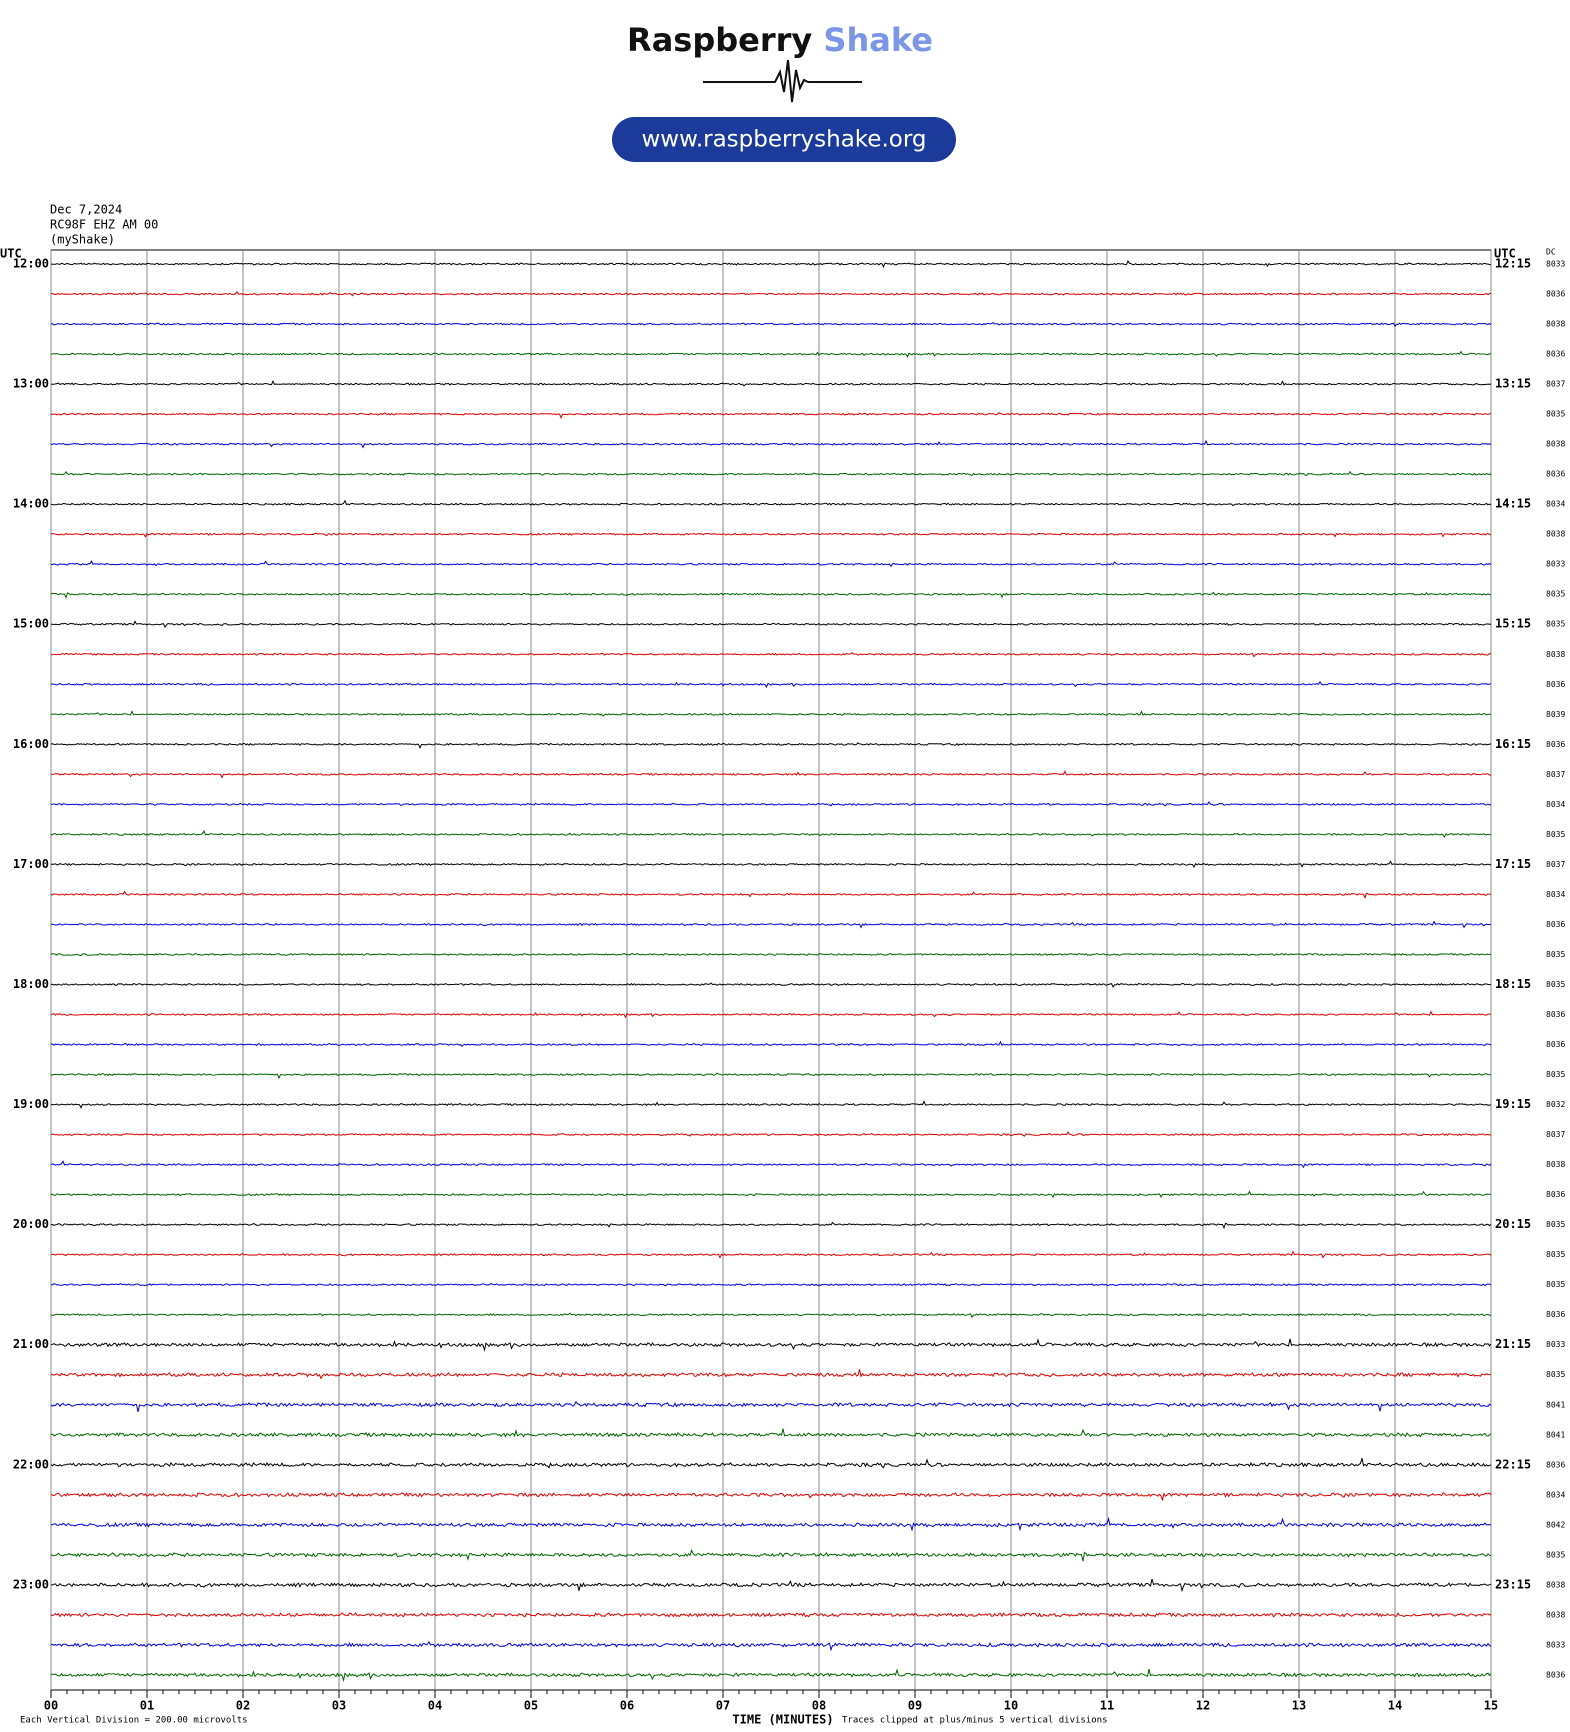 This screenshot has width=1570, height=1732. I want to click on left-time-label: 21:00, so click(31, 1344).